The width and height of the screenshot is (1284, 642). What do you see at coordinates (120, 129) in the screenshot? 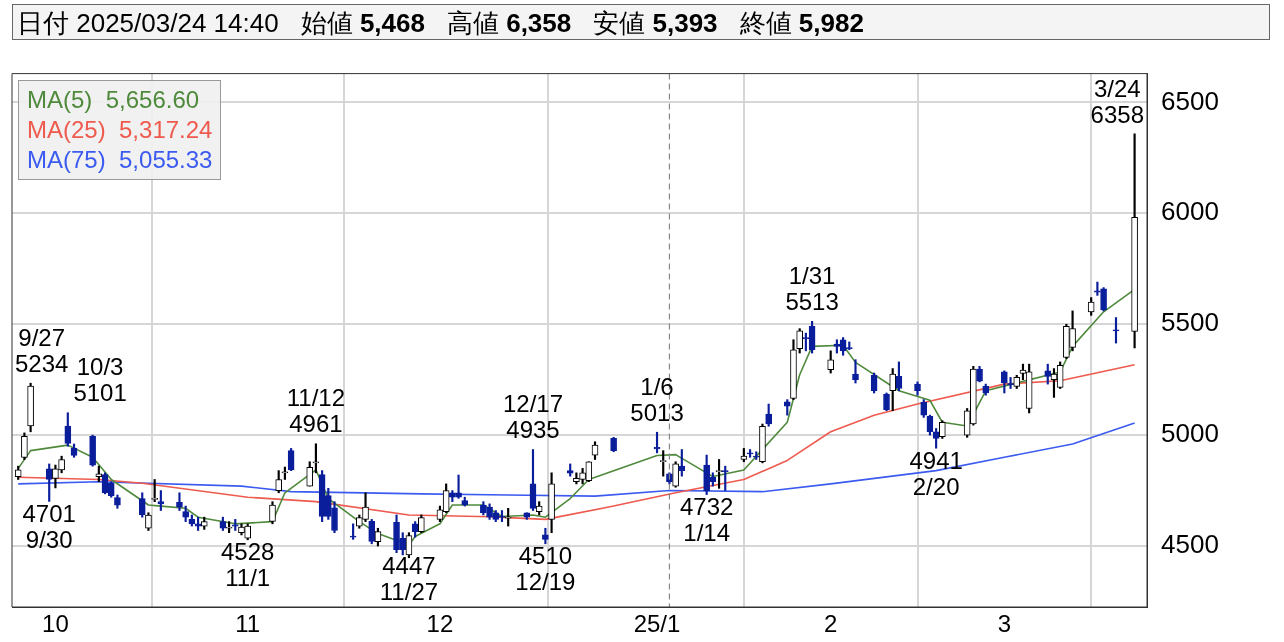
I see `text: MA(25) 5,317.24` at bounding box center [120, 129].